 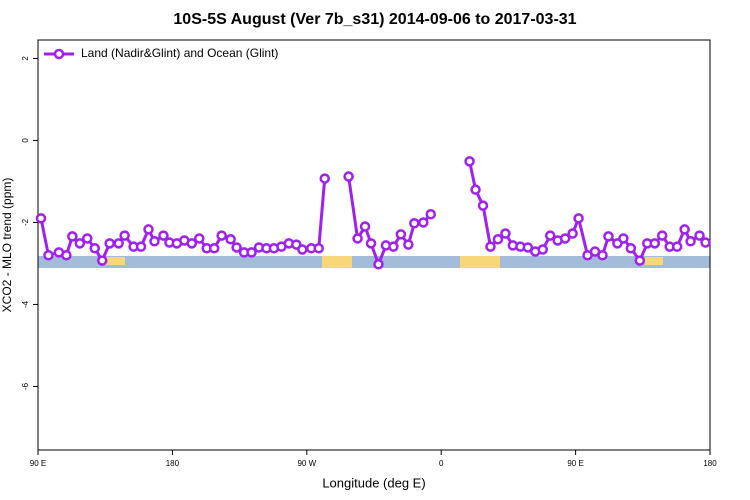 I want to click on x-tick-label: 90 W, so click(x=306, y=463).